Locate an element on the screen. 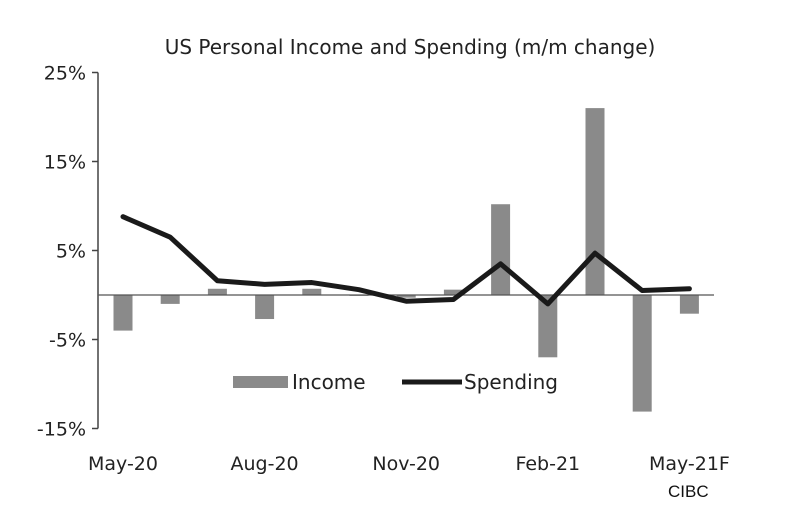 Image resolution: width=791 pixels, height=516 pixels. x-tick-label: May-21F is located at coordinates (689, 464).